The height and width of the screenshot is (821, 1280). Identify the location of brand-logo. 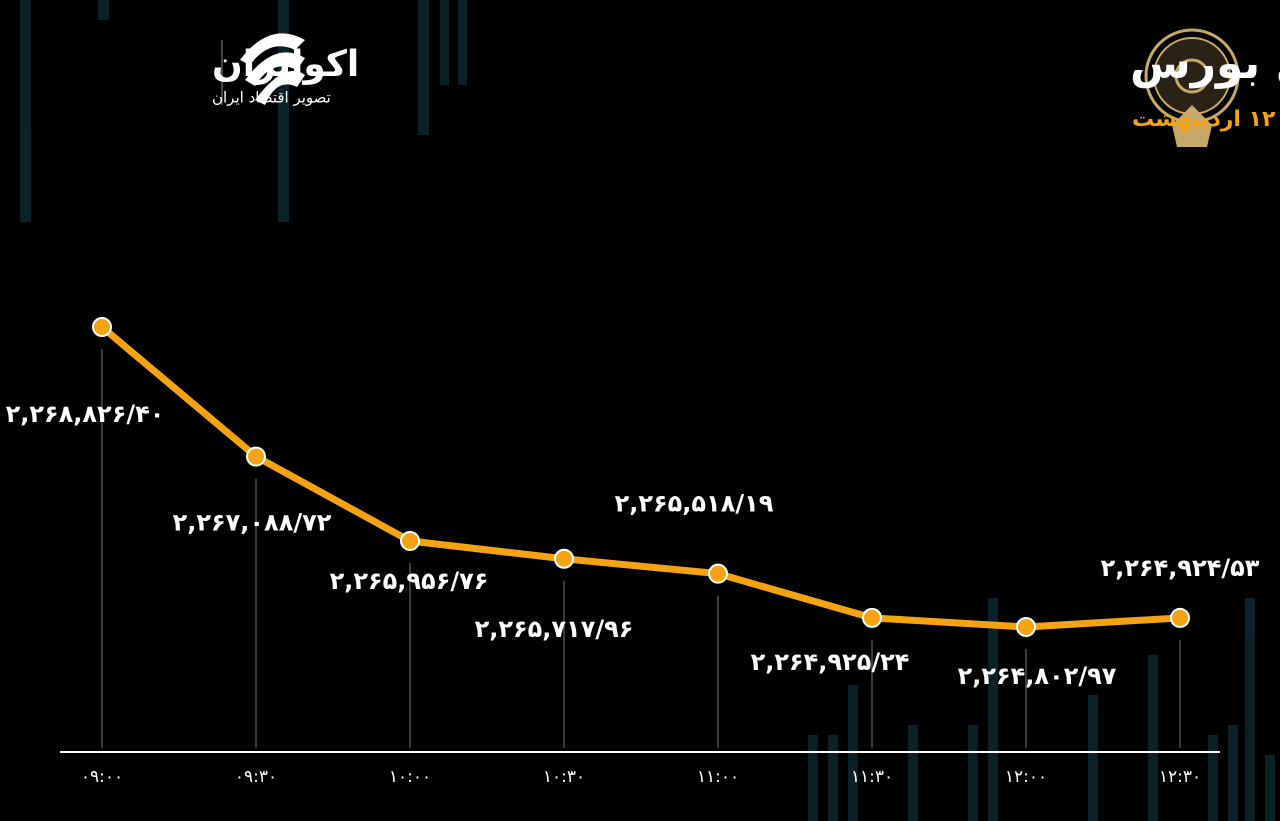
(263, 69).